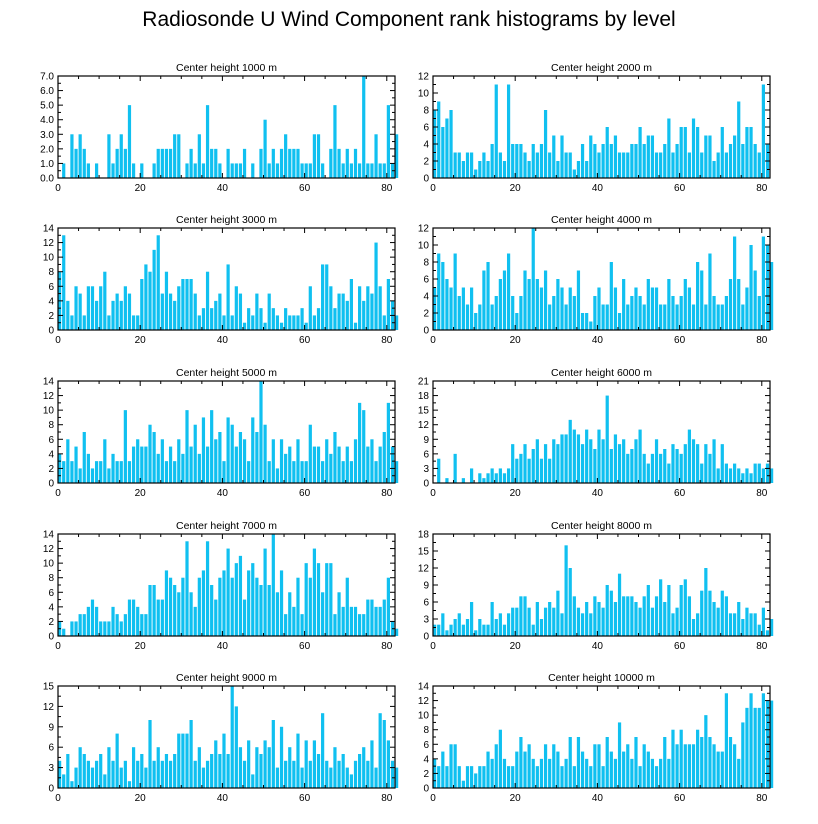 Image resolution: width=818 pixels, height=824 pixels. Describe the element at coordinates (51, 768) in the screenshot. I see `y-tick-label: 3` at that location.